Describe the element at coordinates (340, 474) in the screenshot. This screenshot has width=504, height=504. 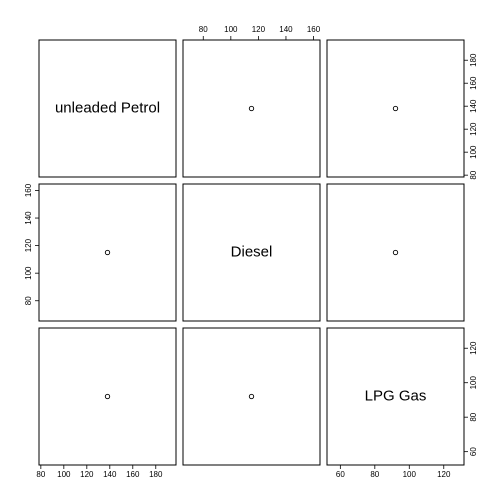
I see `x-tick-label: 60` at that location.